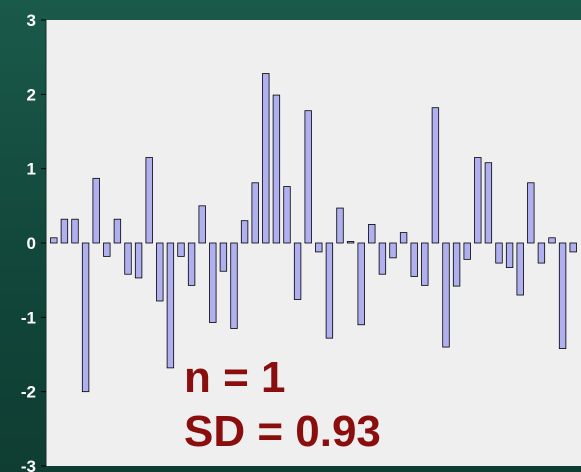  Describe the element at coordinates (31, 169) in the screenshot. I see `y-tick-label: 1` at that location.